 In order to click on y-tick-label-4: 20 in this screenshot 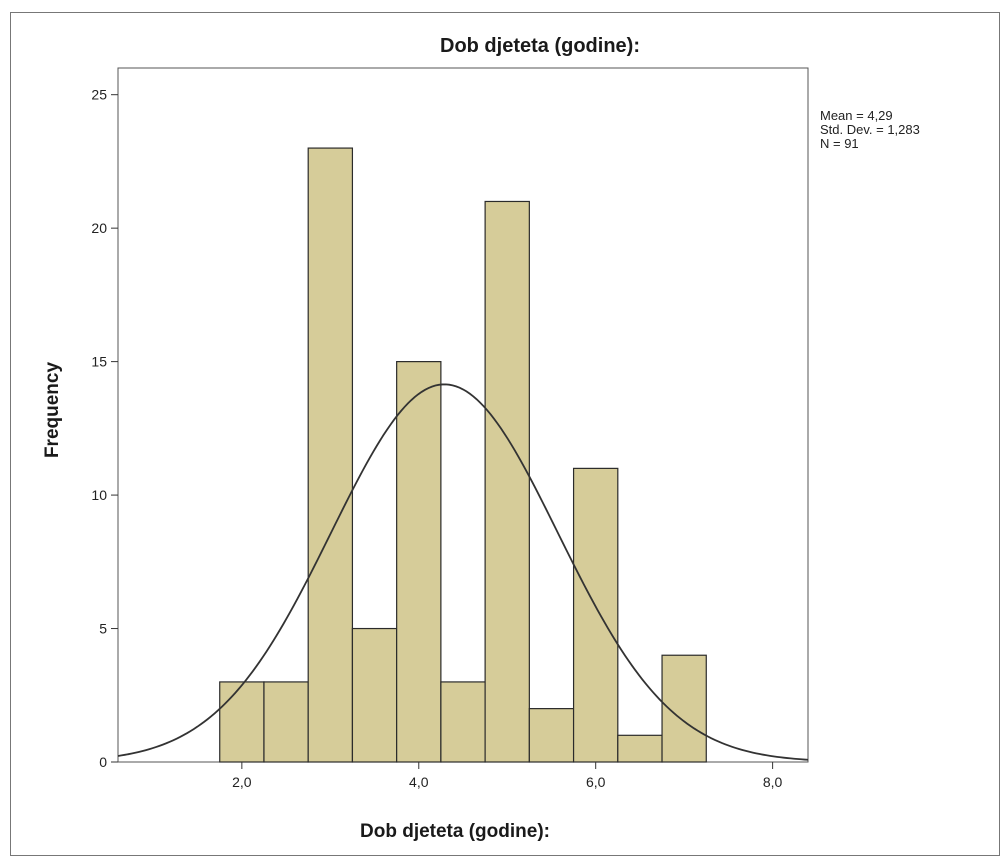, I will do `click(99, 228)`.